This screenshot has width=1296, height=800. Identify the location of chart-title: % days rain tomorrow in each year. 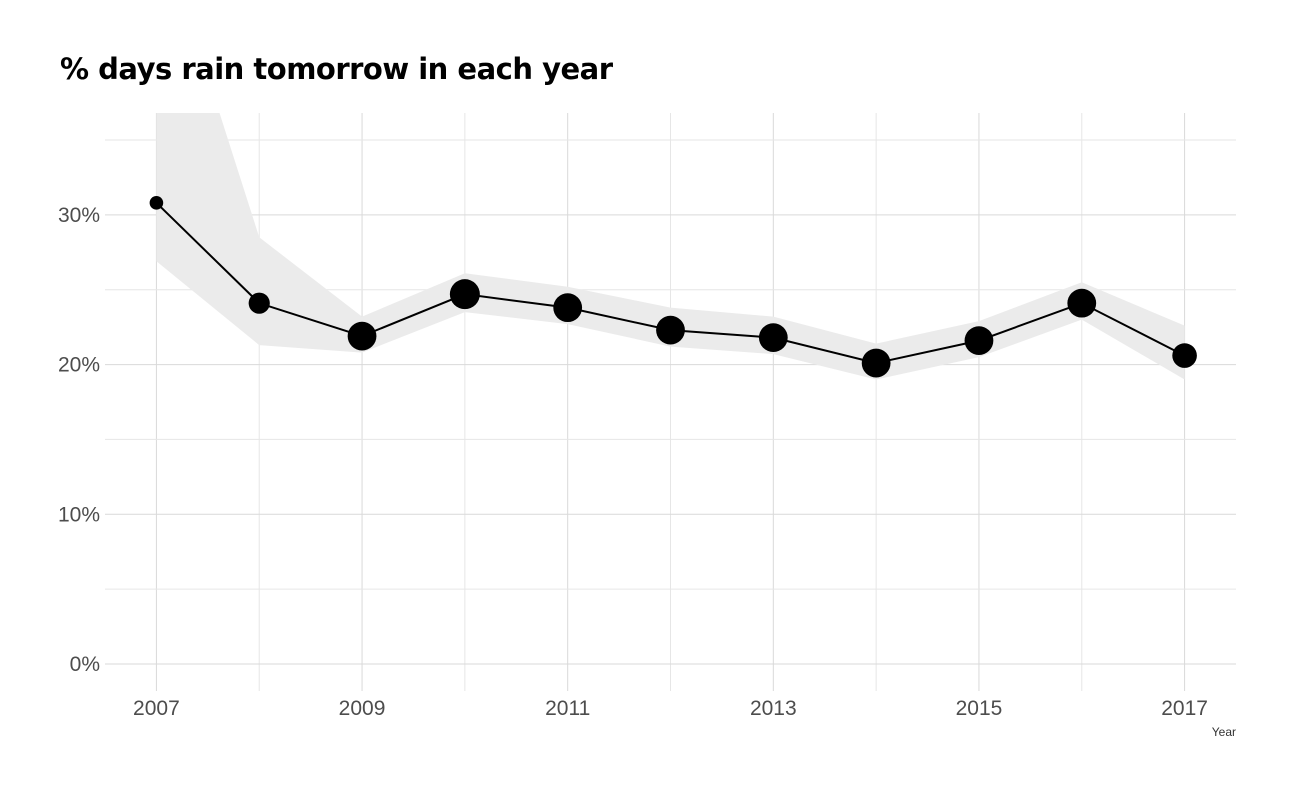
(336, 69).